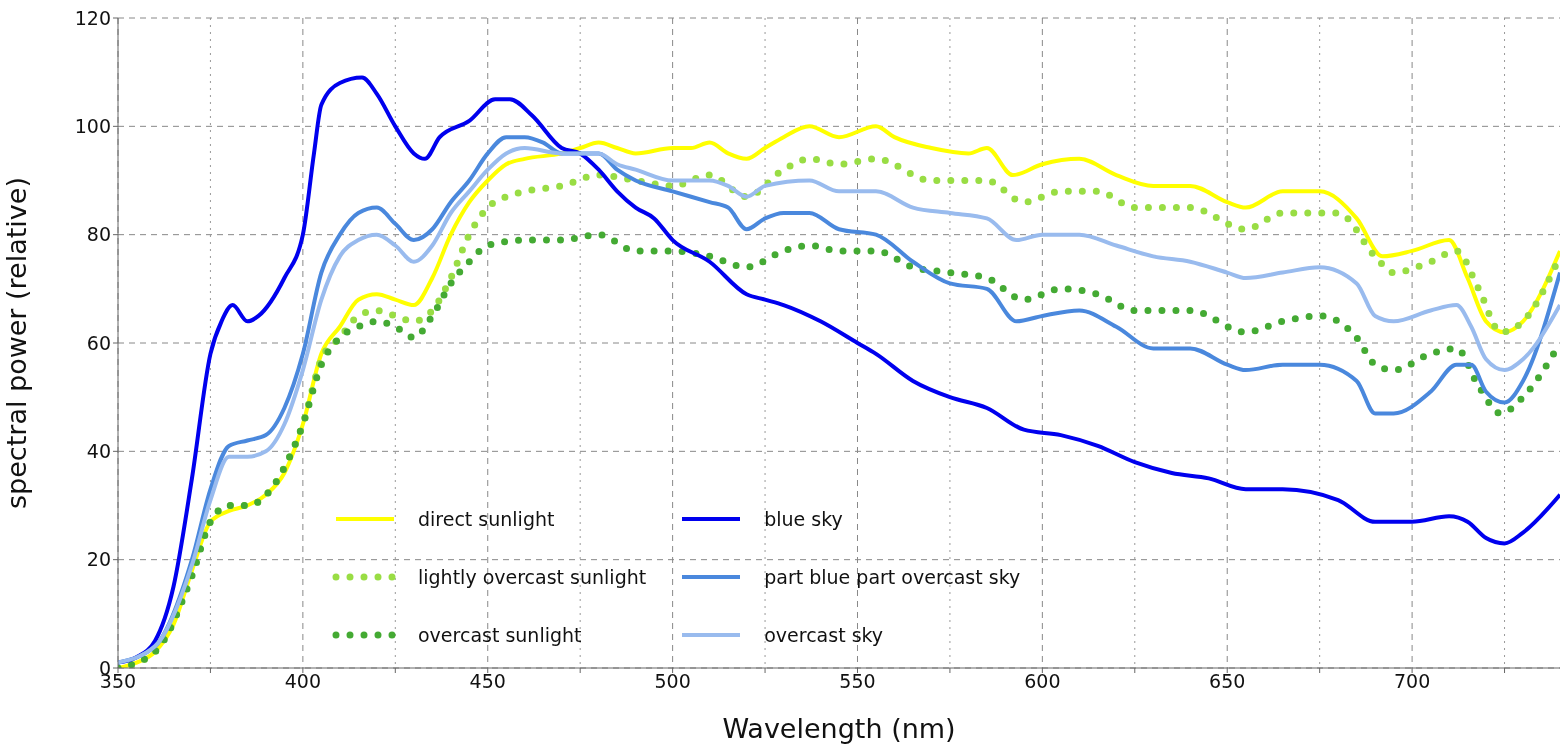 The height and width of the screenshot is (756, 1562). I want to click on x-tick-label: 700, so click(1412, 681).